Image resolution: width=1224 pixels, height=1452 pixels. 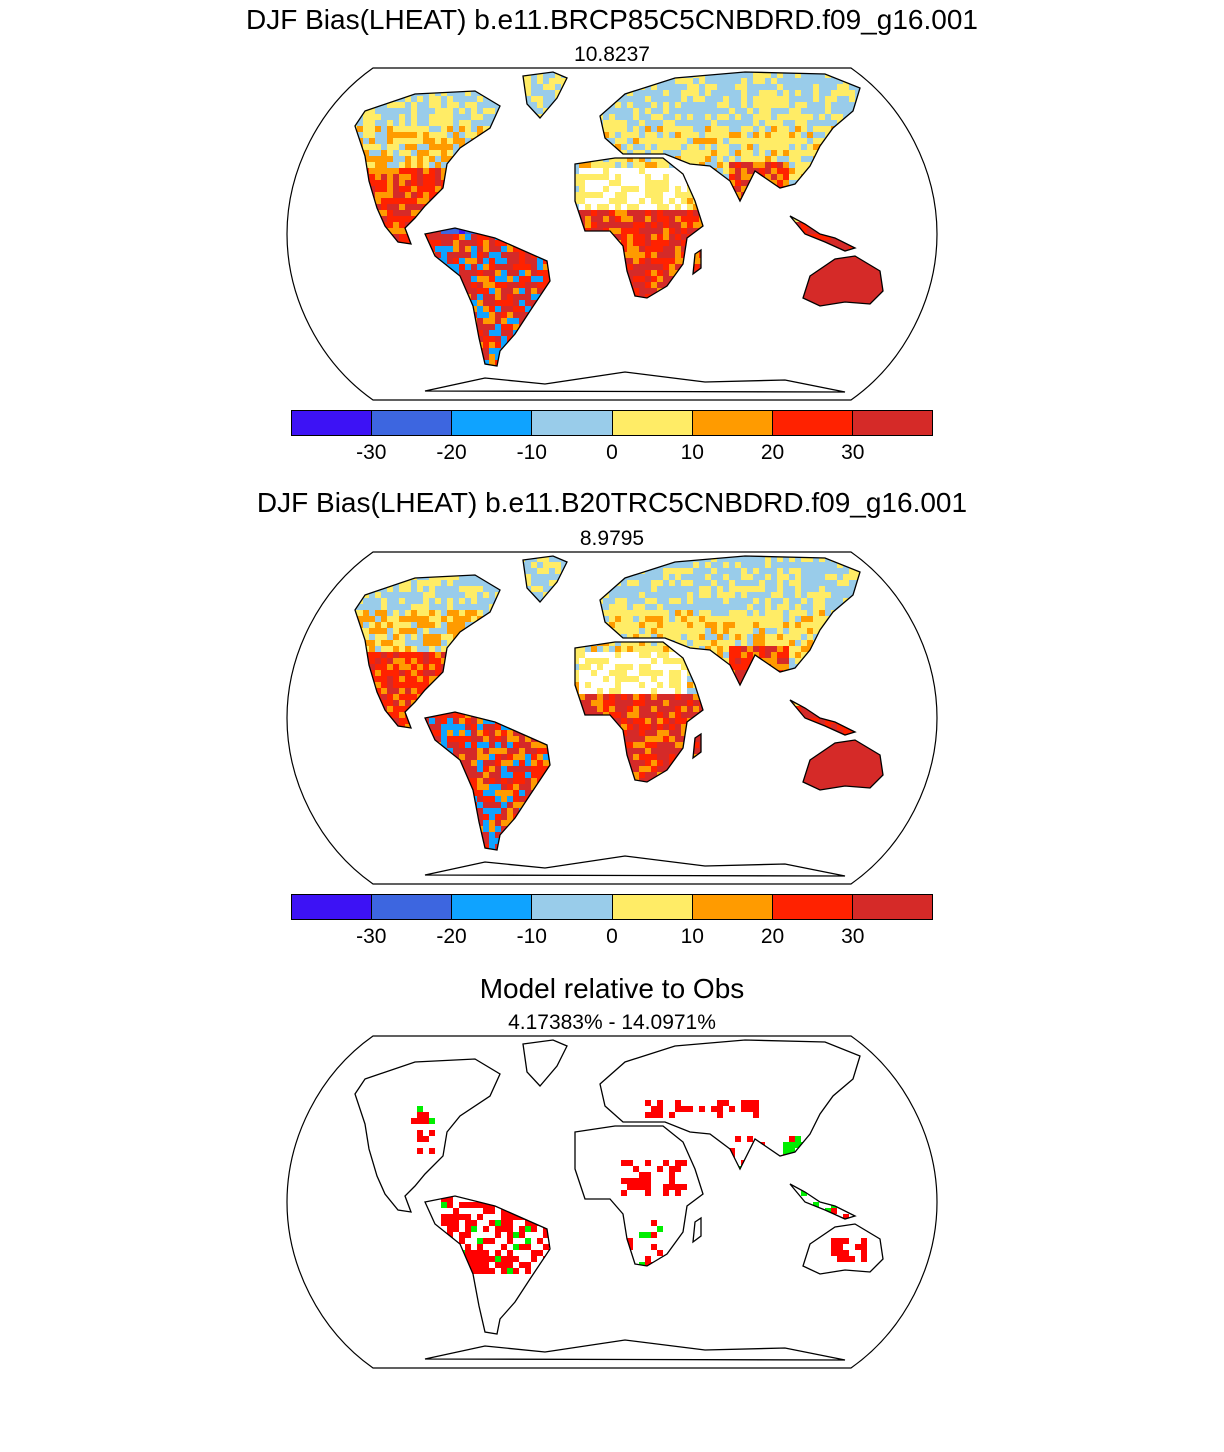 What do you see at coordinates (612, 988) in the screenshot?
I see `panel3-title: Model relative to Obs` at bounding box center [612, 988].